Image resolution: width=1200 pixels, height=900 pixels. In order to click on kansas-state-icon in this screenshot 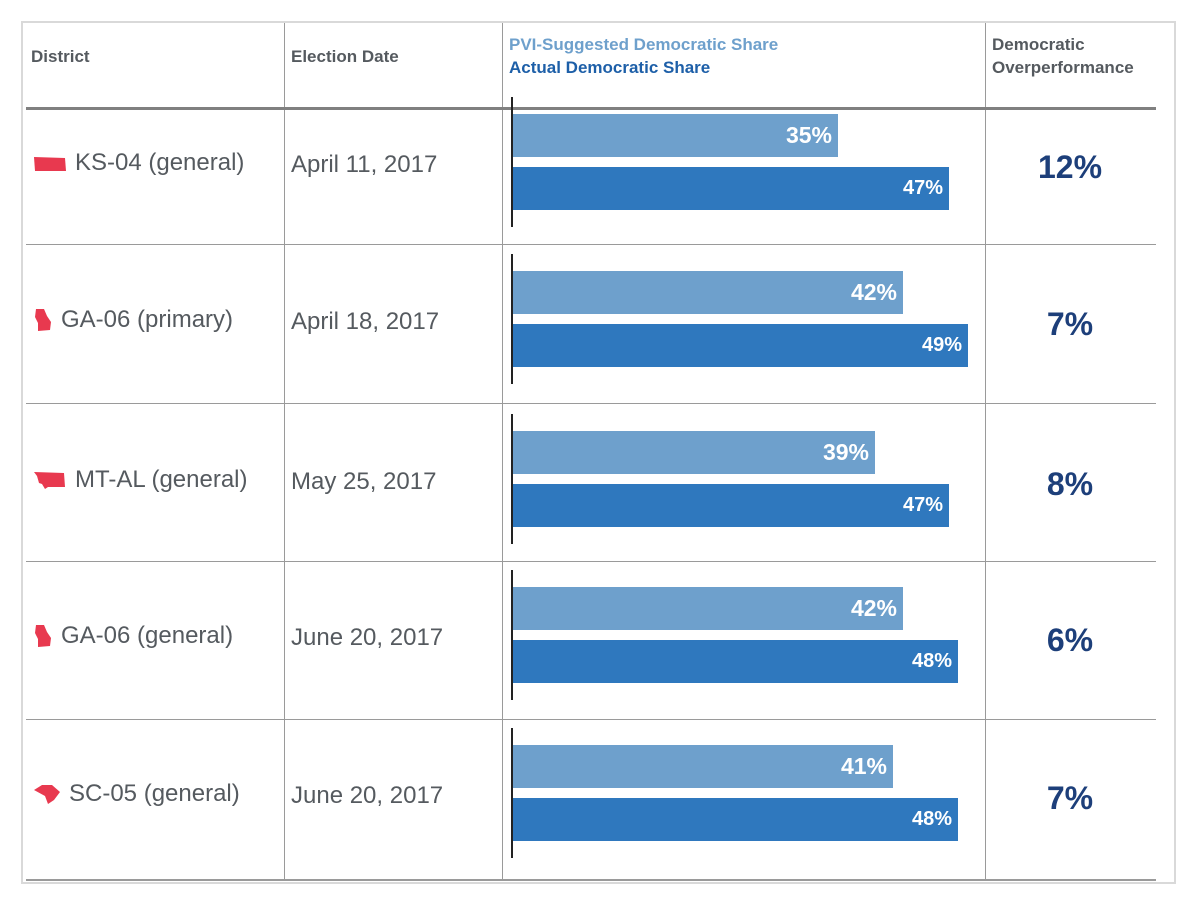, I will do `click(50, 164)`.